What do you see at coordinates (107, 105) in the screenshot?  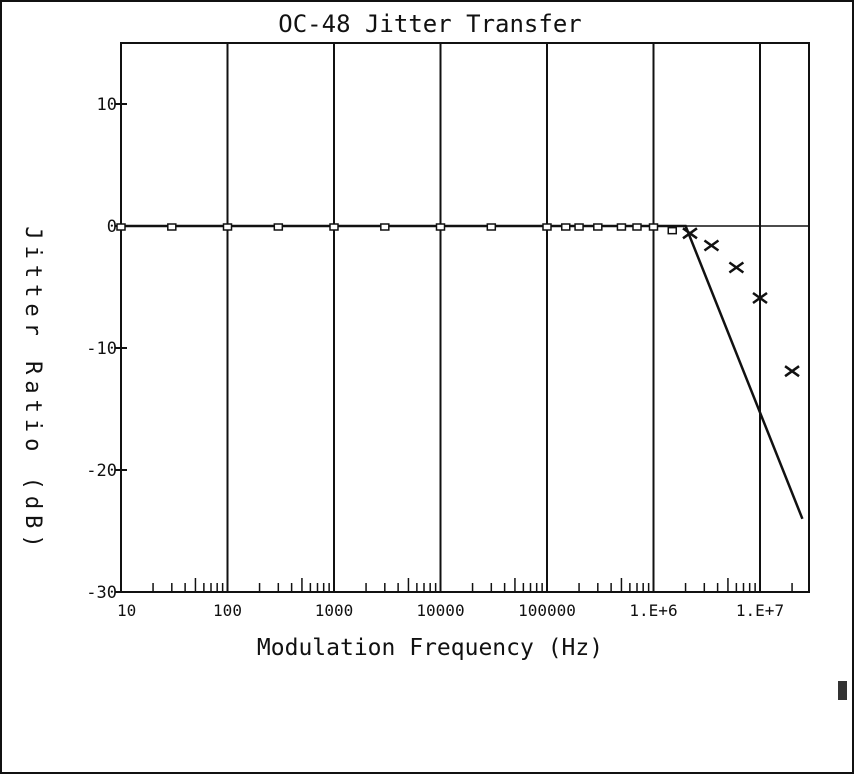 I see `y-tick-label: 10` at bounding box center [107, 105].